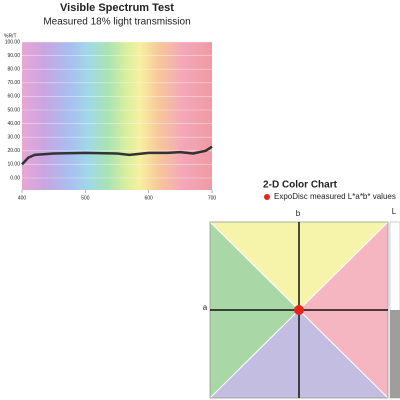 Image resolution: width=400 pixels, height=400 pixels. Describe the element at coordinates (212, 198) in the screenshot. I see `x-tick-label: 700` at that location.